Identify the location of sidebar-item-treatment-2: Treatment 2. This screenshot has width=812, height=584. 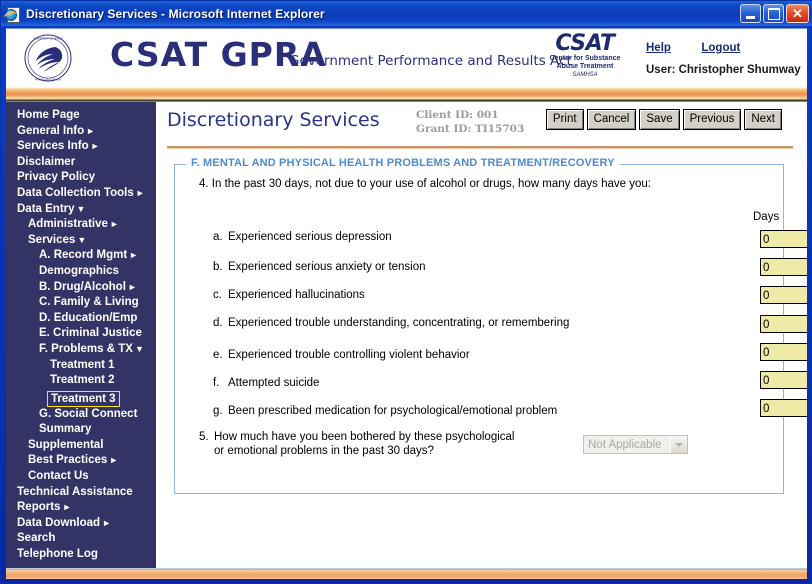
(81, 381).